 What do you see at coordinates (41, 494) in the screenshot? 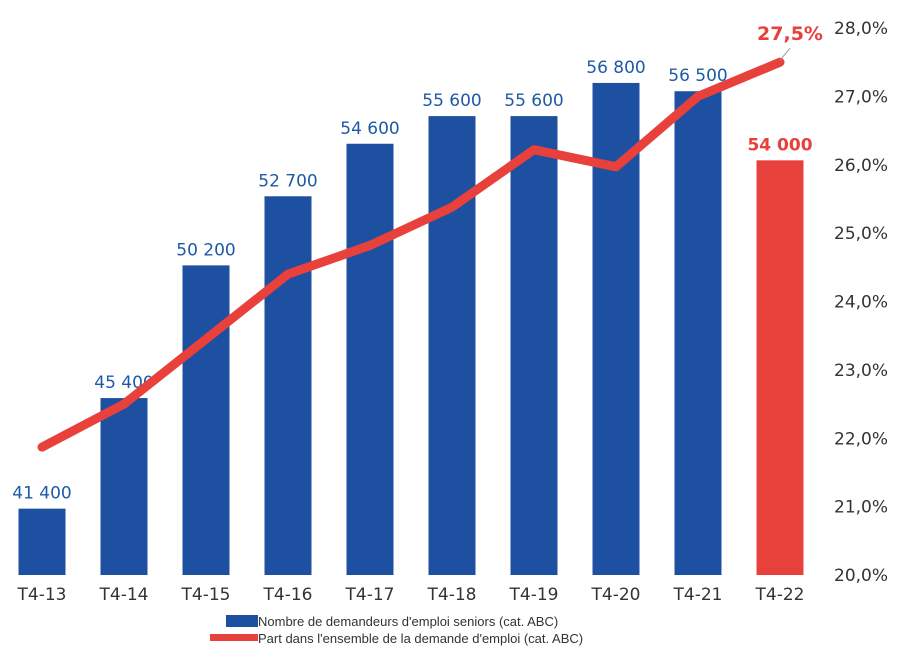
I see `bar-value-label-t4-13: 41 400` at bounding box center [41, 494].